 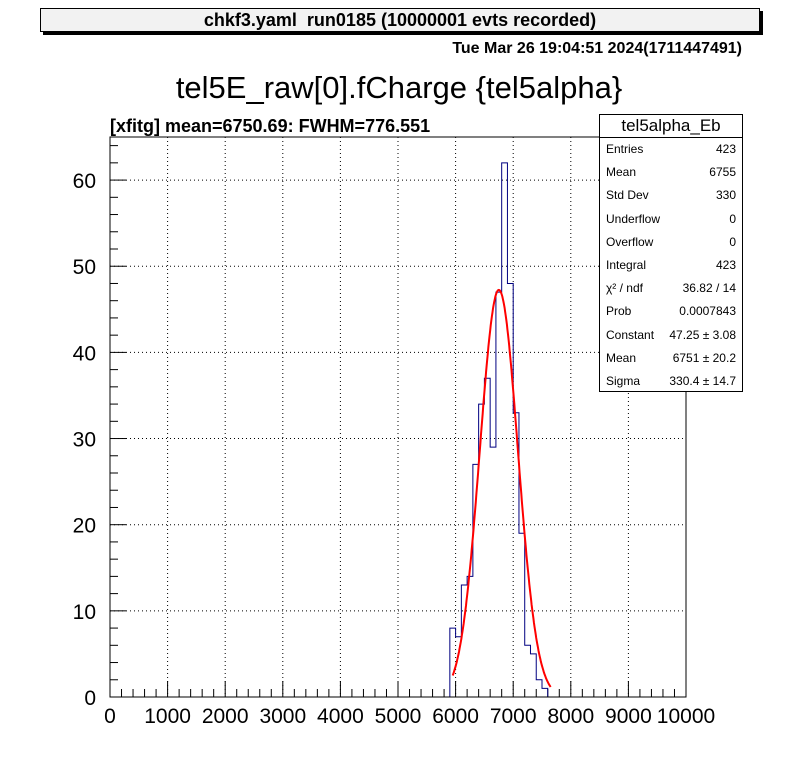 What do you see at coordinates (570, 716) in the screenshot?
I see `x-tick-label: 8000` at bounding box center [570, 716].